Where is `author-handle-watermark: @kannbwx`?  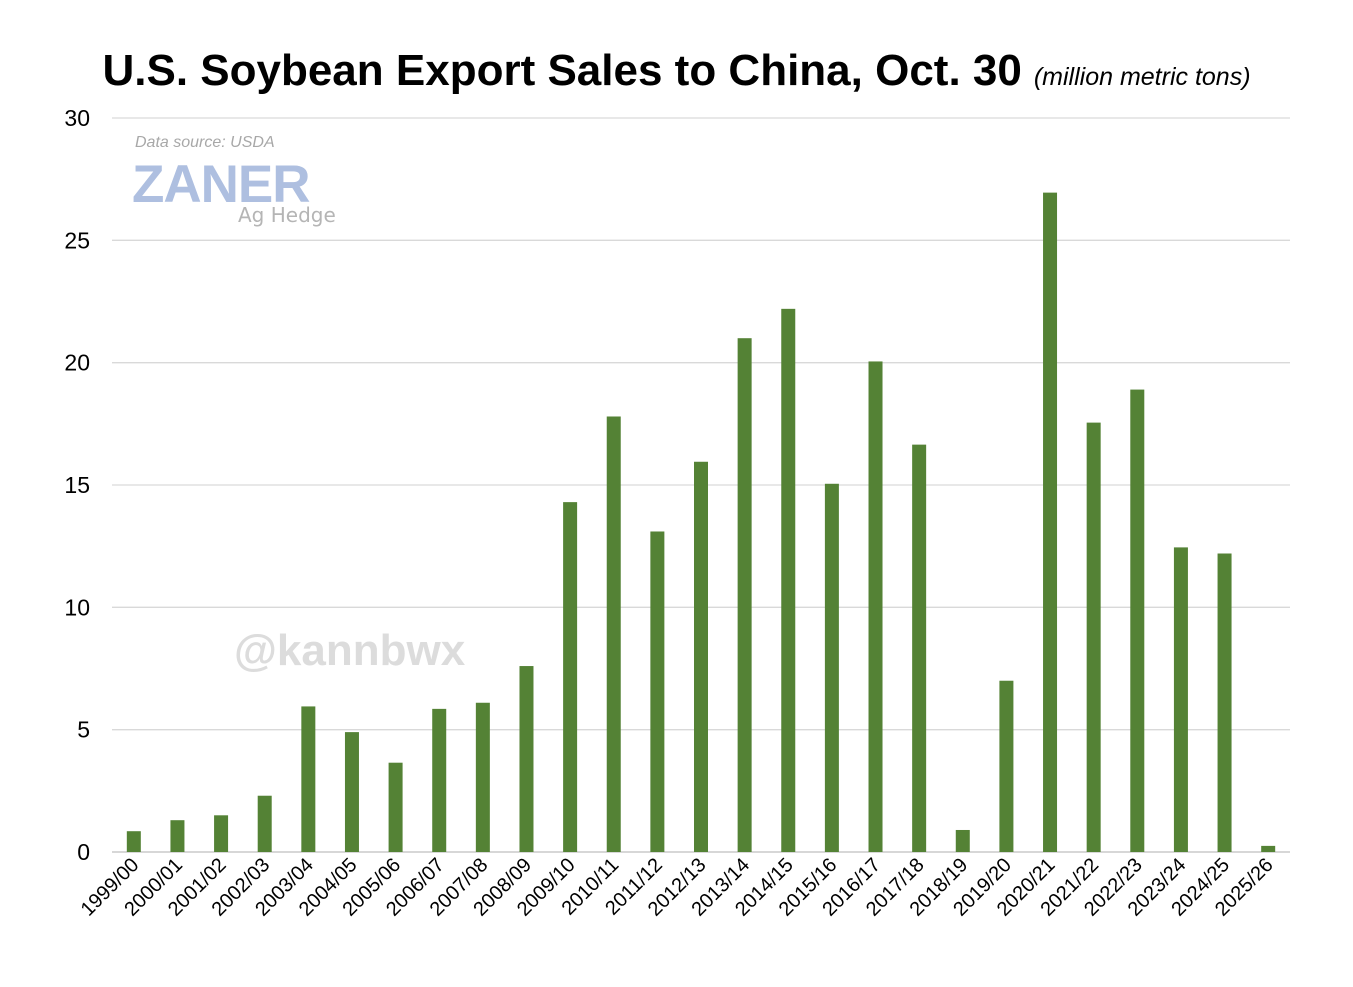 author-handle-watermark: @kannbwx is located at coordinates (350, 650).